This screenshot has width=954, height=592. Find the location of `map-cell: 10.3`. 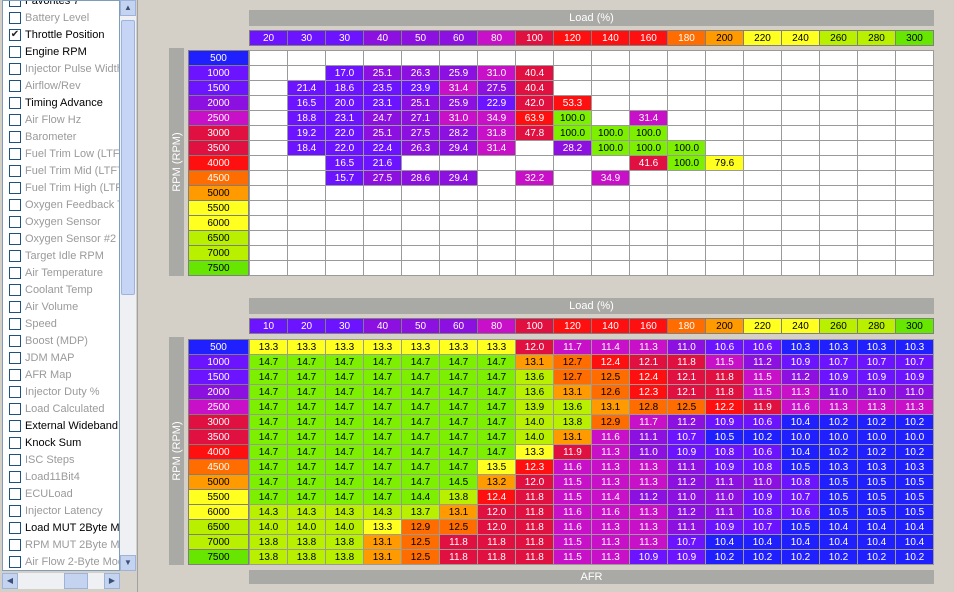

map-cell: 10.3 is located at coordinates (800, 347).